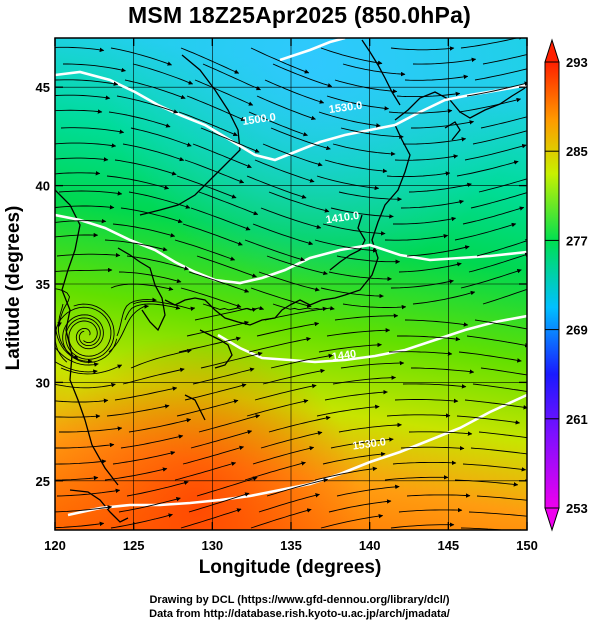  Describe the element at coordinates (577, 508) in the screenshot. I see `colorbar-tick-label: 253` at that location.